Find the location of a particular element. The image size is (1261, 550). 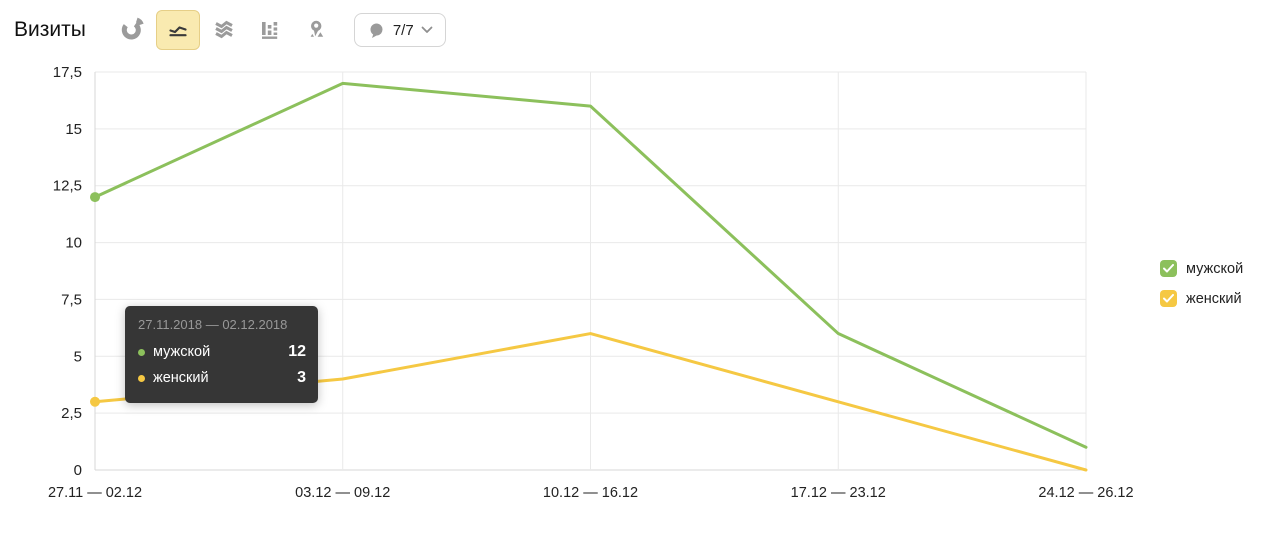

bar-chart-icon is located at coordinates (270, 30).